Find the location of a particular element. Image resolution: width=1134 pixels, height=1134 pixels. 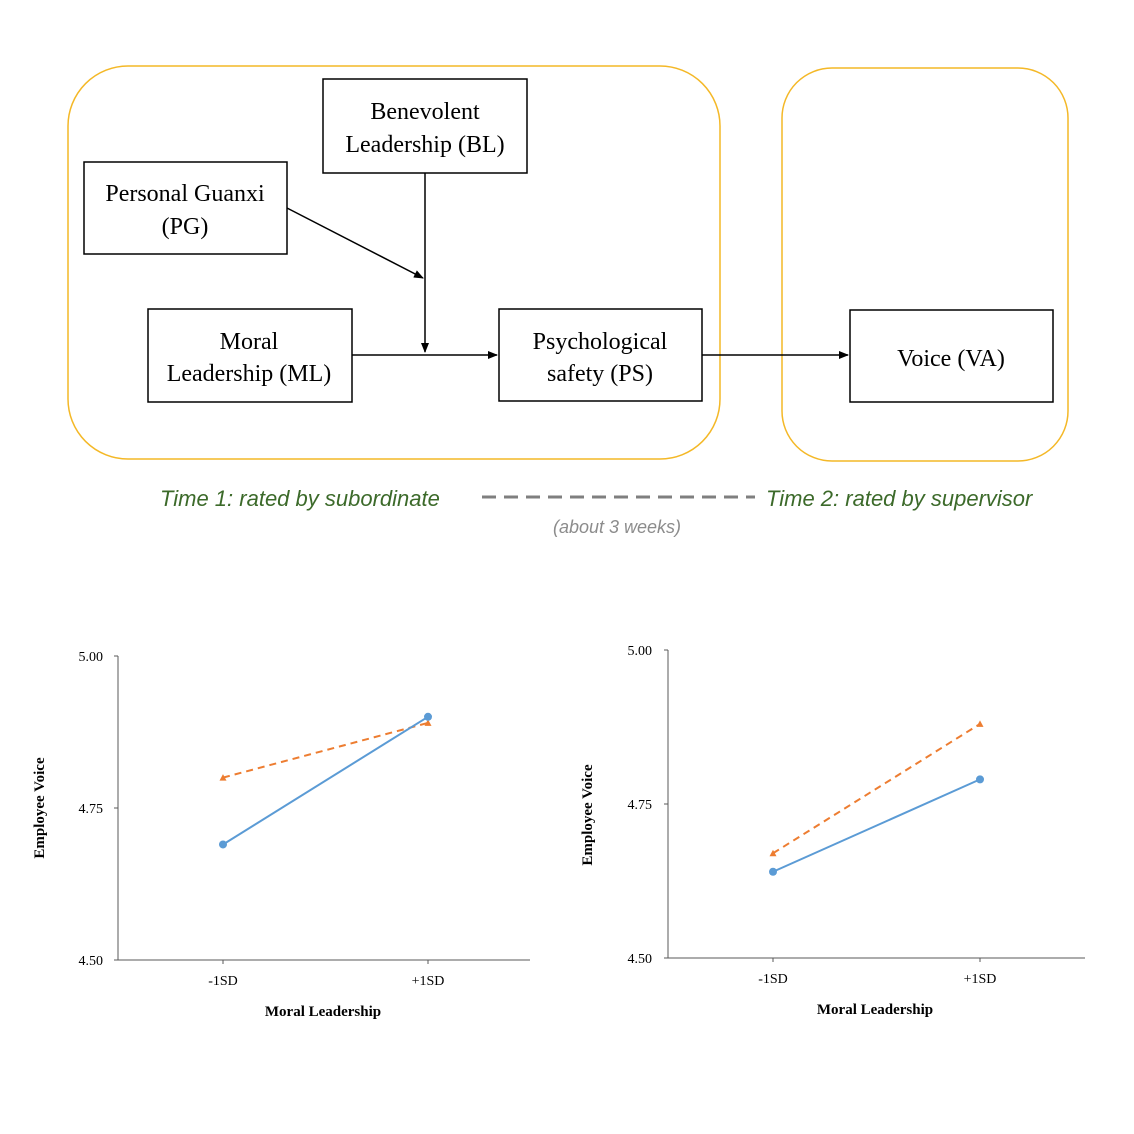

timeline-time2-label: Time 2: rated by supervisor is located at coordinates (900, 498).